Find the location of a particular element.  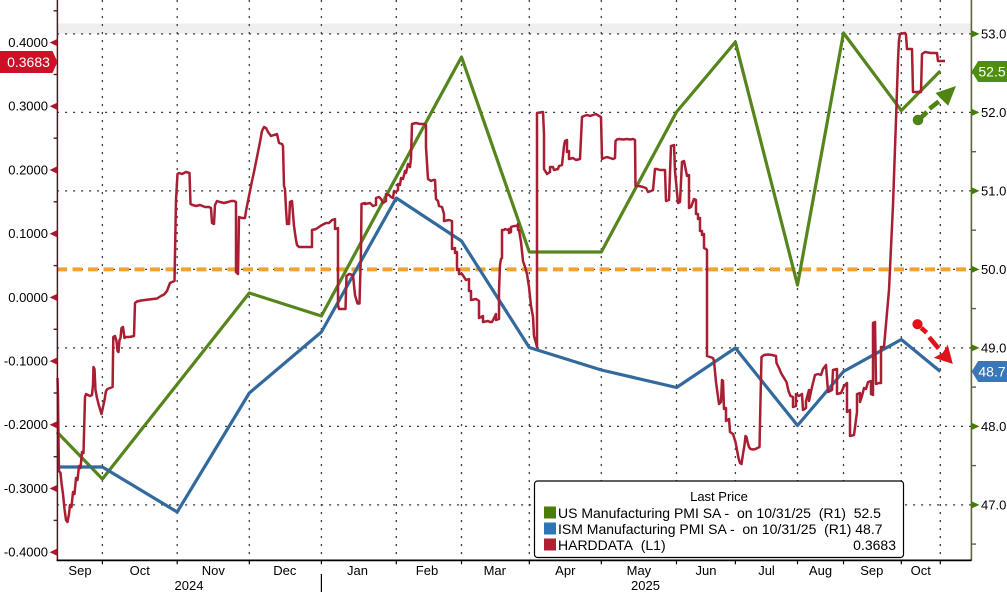

svg-text: Jun is located at coordinates (706, 570).